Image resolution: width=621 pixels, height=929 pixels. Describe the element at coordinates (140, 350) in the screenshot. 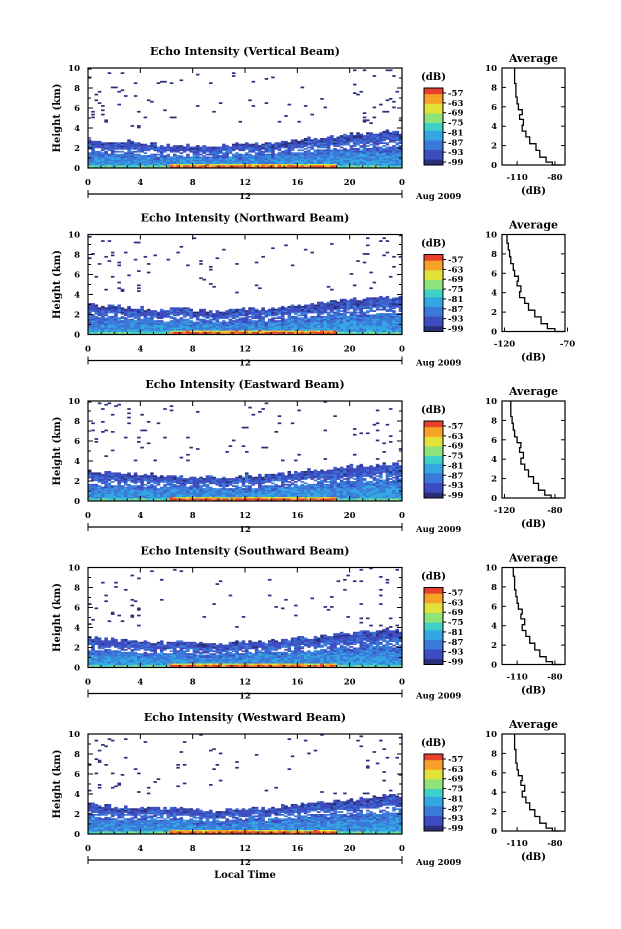

I see `x-tick-label: 4` at that location.